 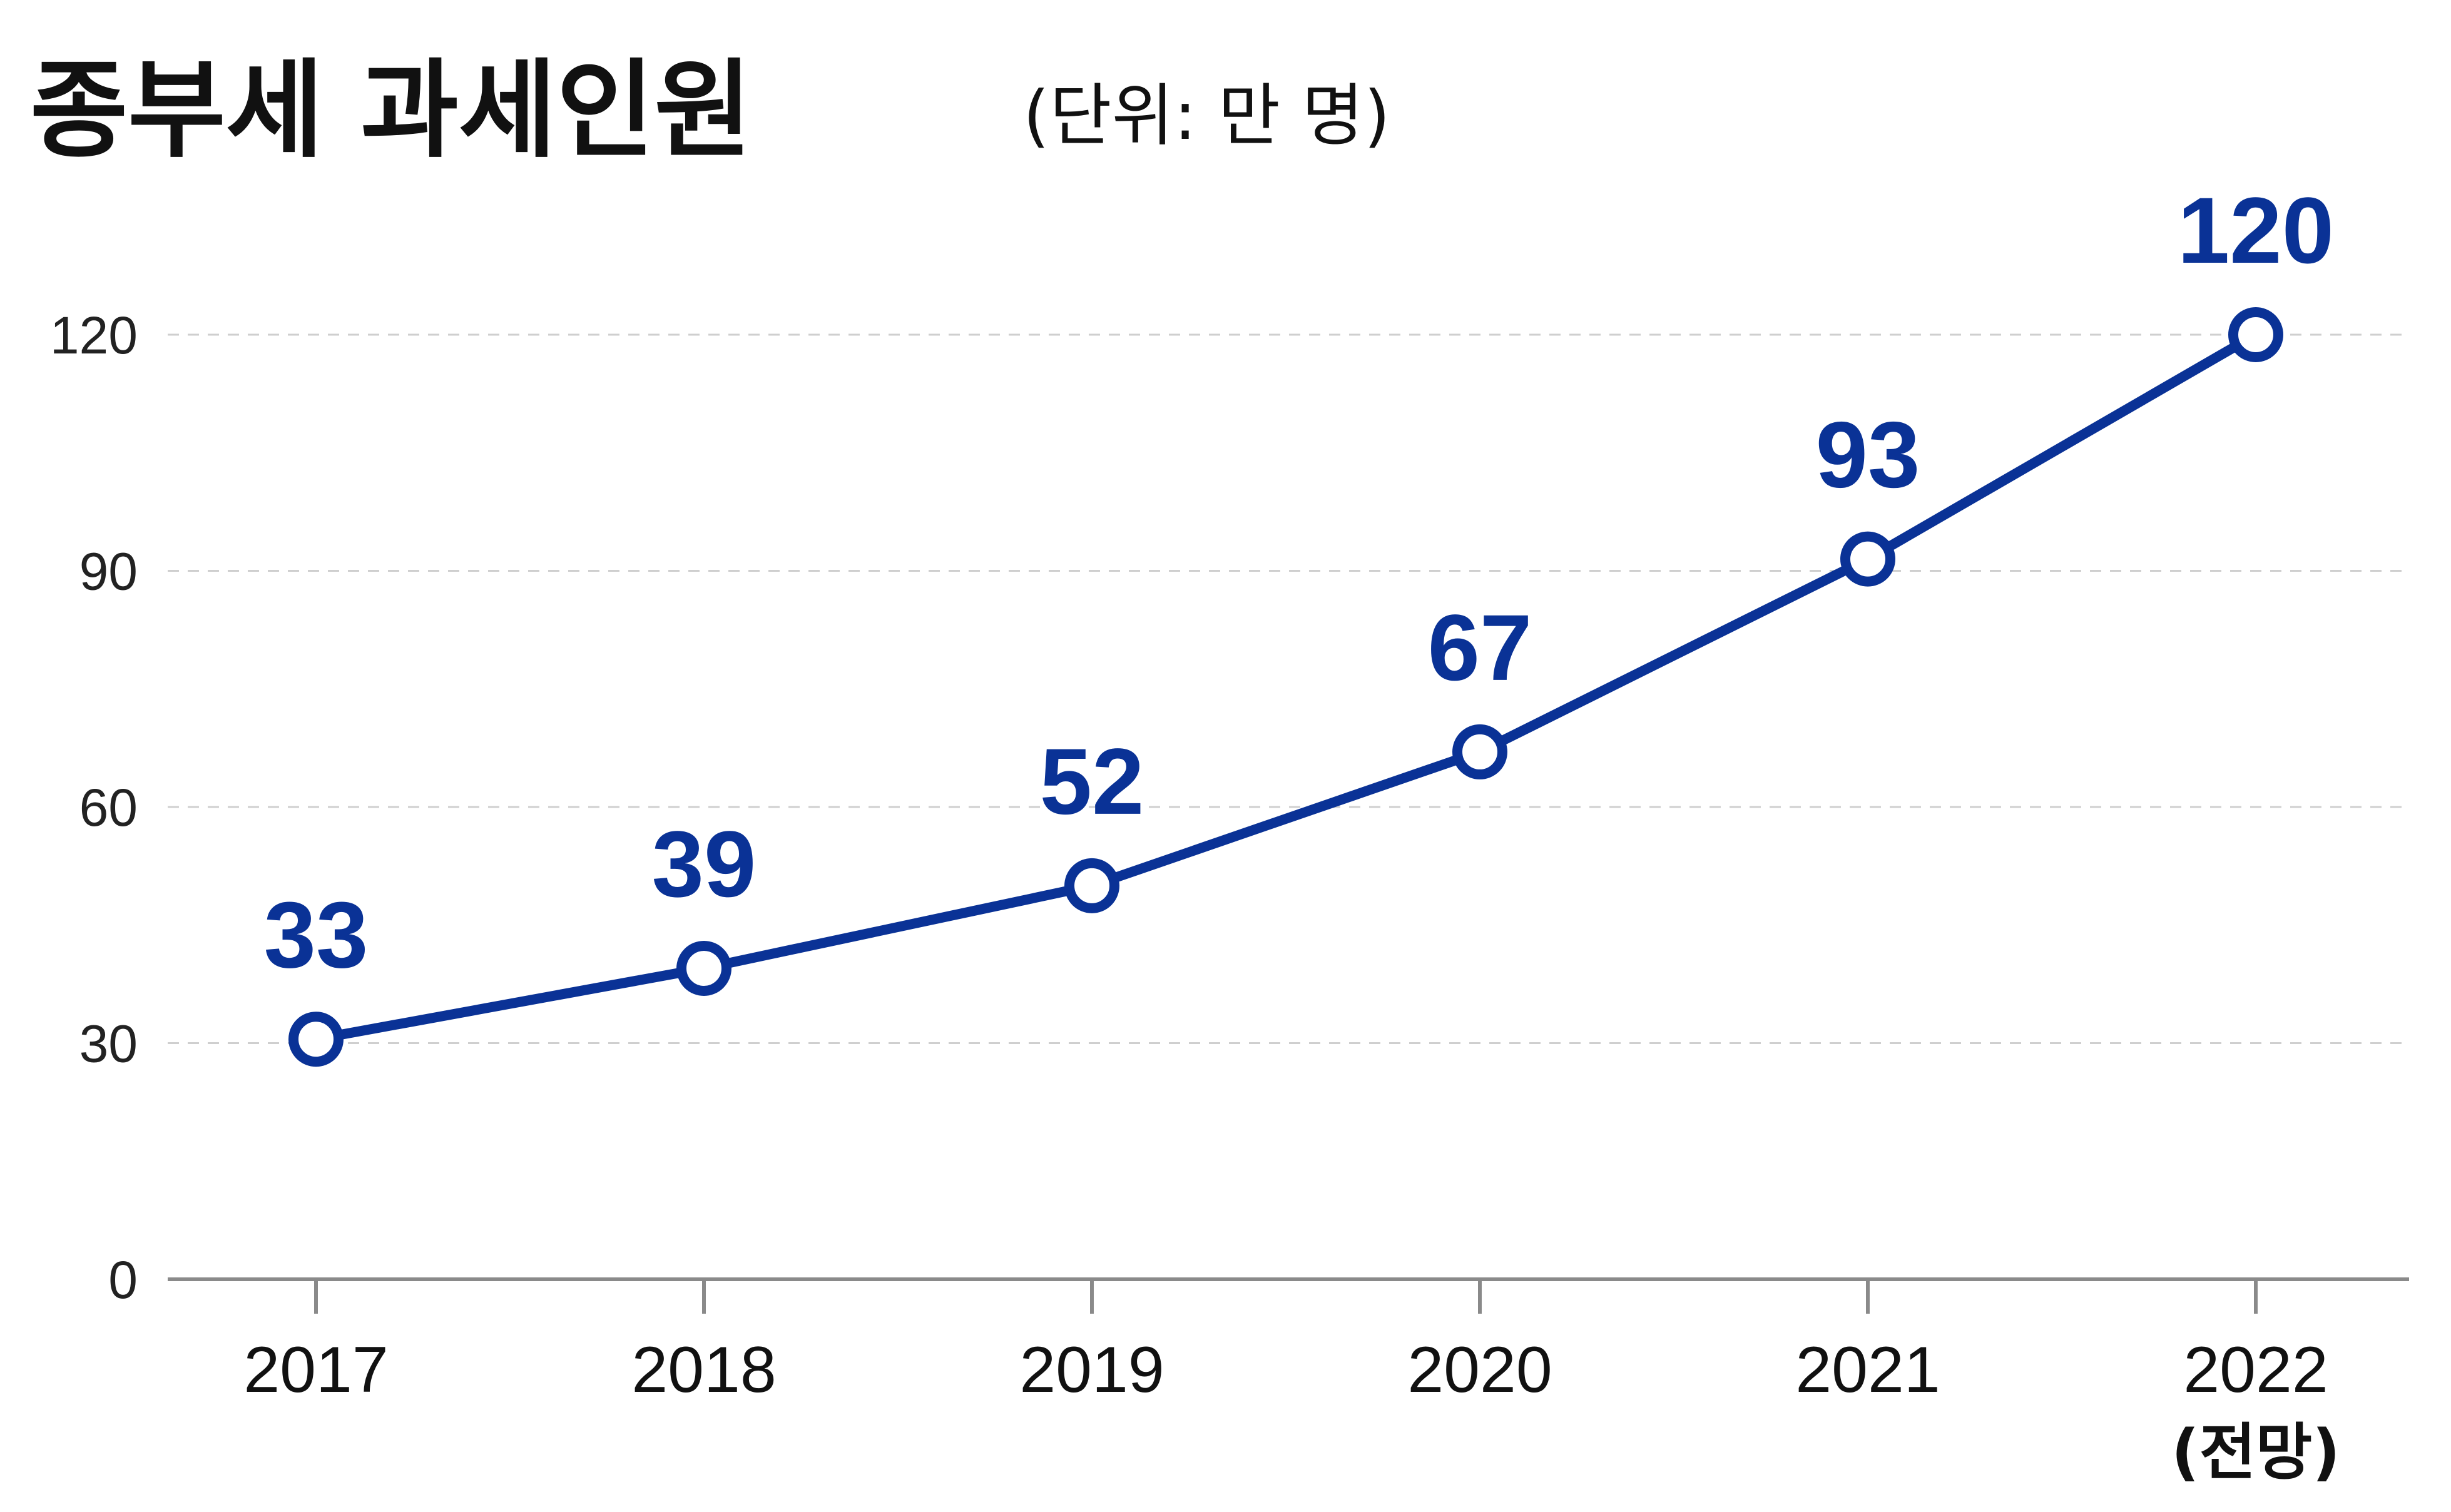 What do you see at coordinates (315, 1370) in the screenshot?
I see `x-tick-label: 2017` at bounding box center [315, 1370].